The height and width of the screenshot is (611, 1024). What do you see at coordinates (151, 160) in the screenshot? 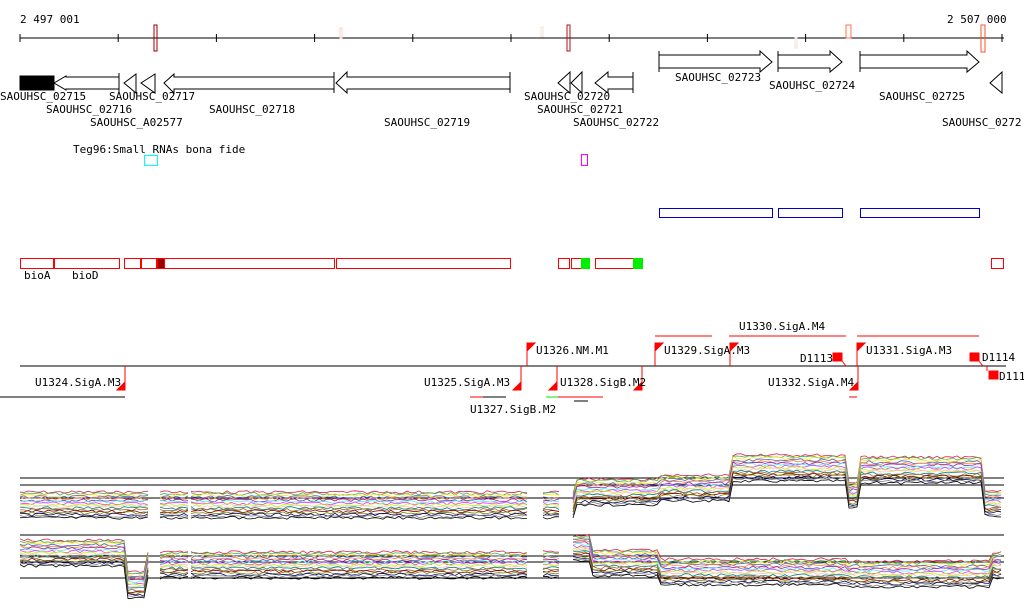
I see `small-rna-feature` at bounding box center [151, 160].